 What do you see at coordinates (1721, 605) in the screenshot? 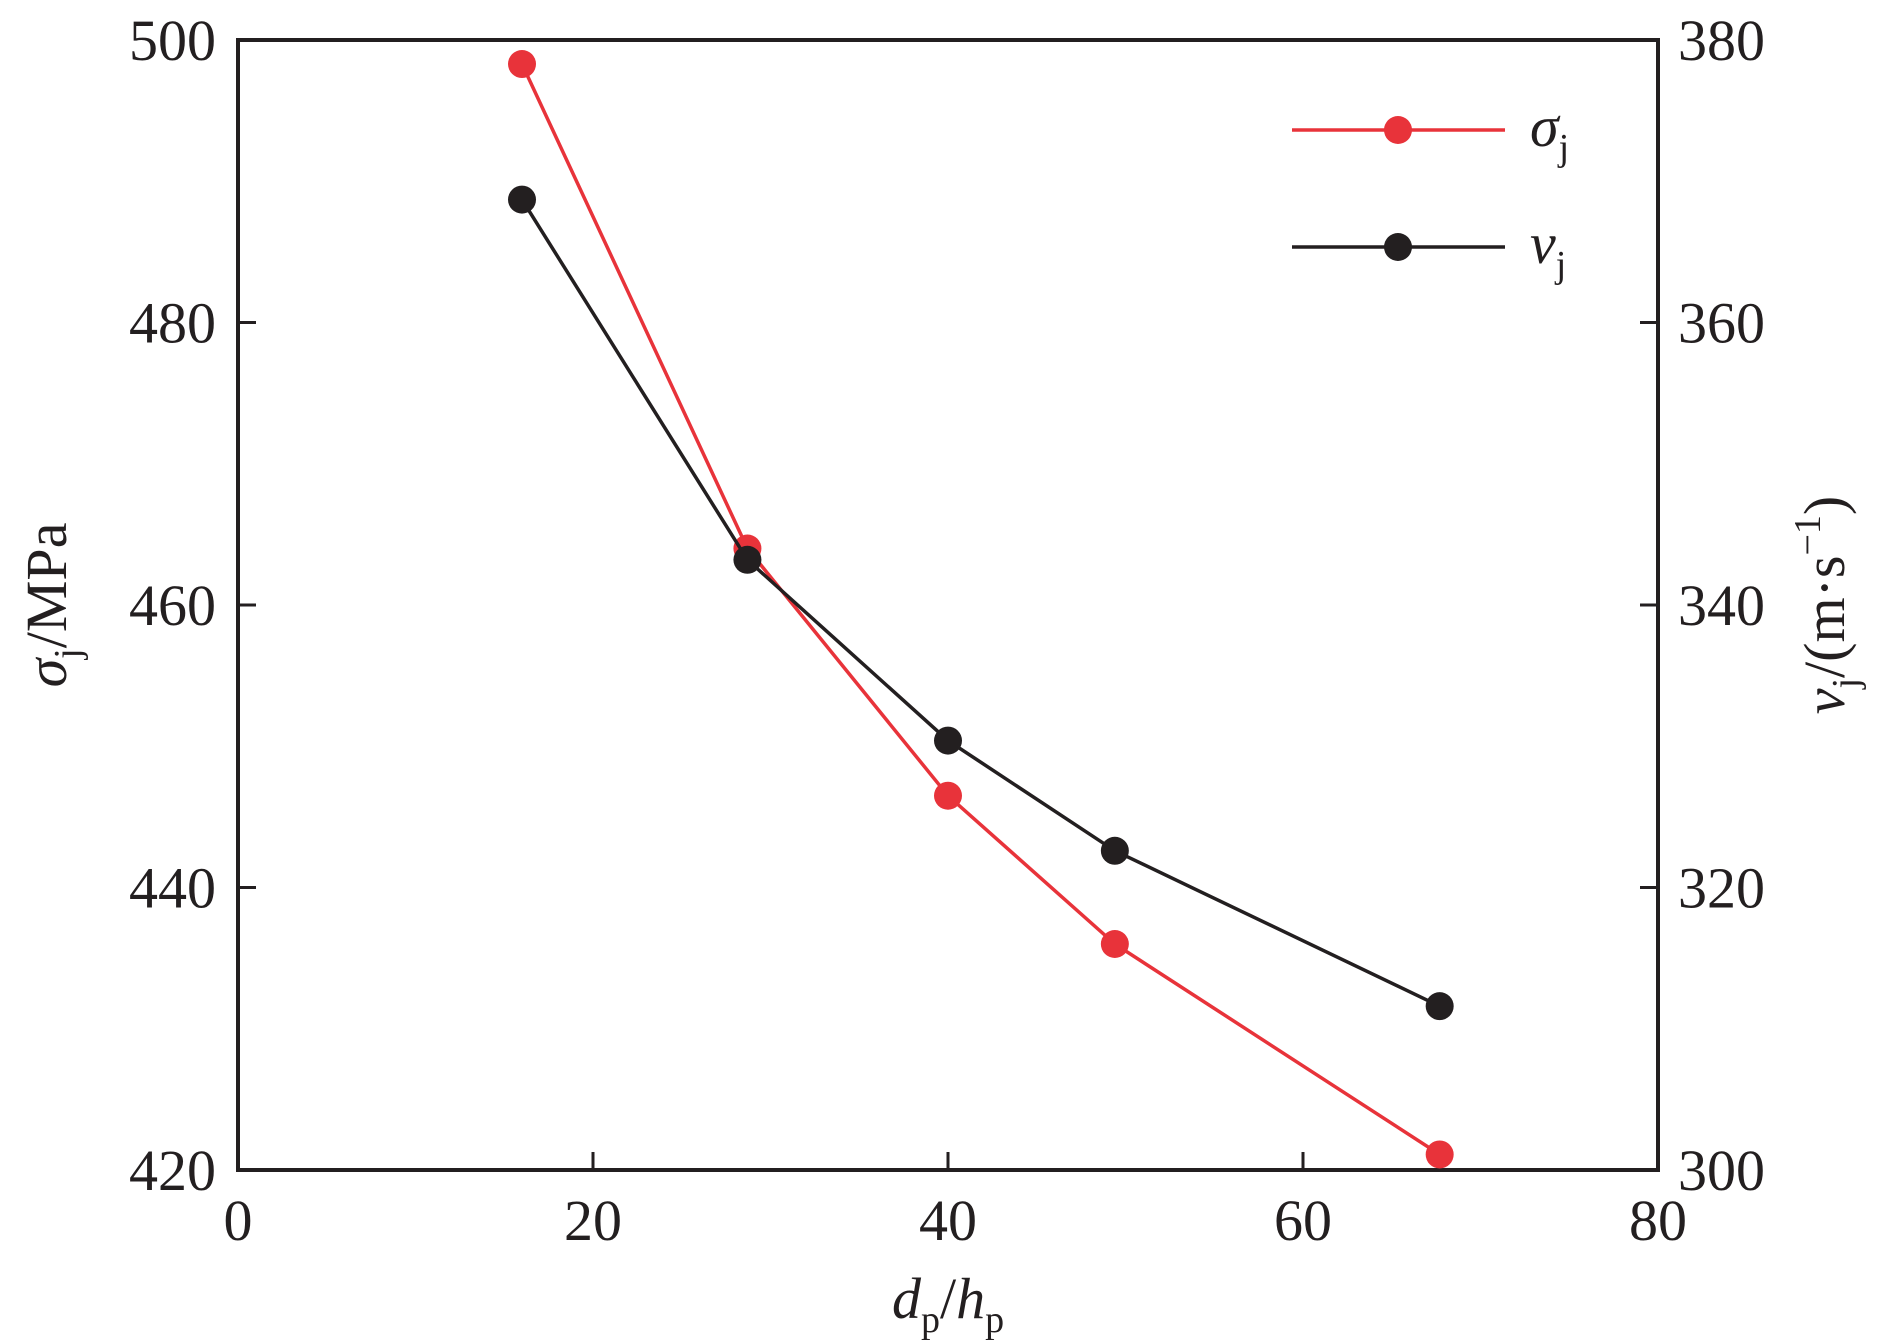
I see `y-right-tick-label: 340` at bounding box center [1721, 605].